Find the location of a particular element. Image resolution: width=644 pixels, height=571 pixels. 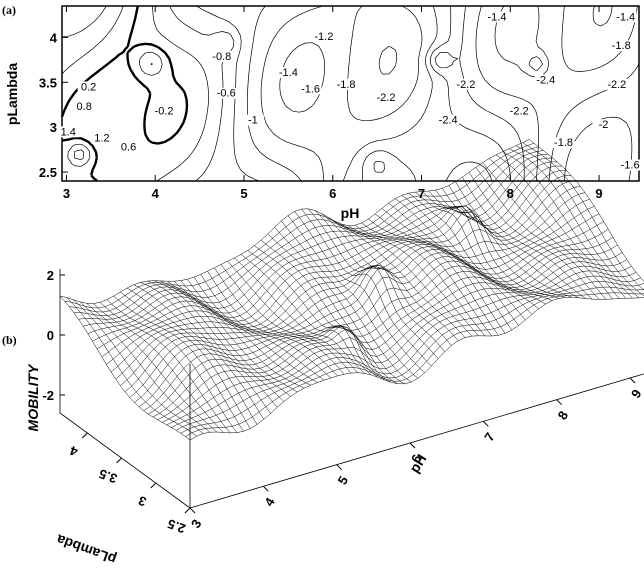

contour-label: -1.6 is located at coordinates (630, 166).